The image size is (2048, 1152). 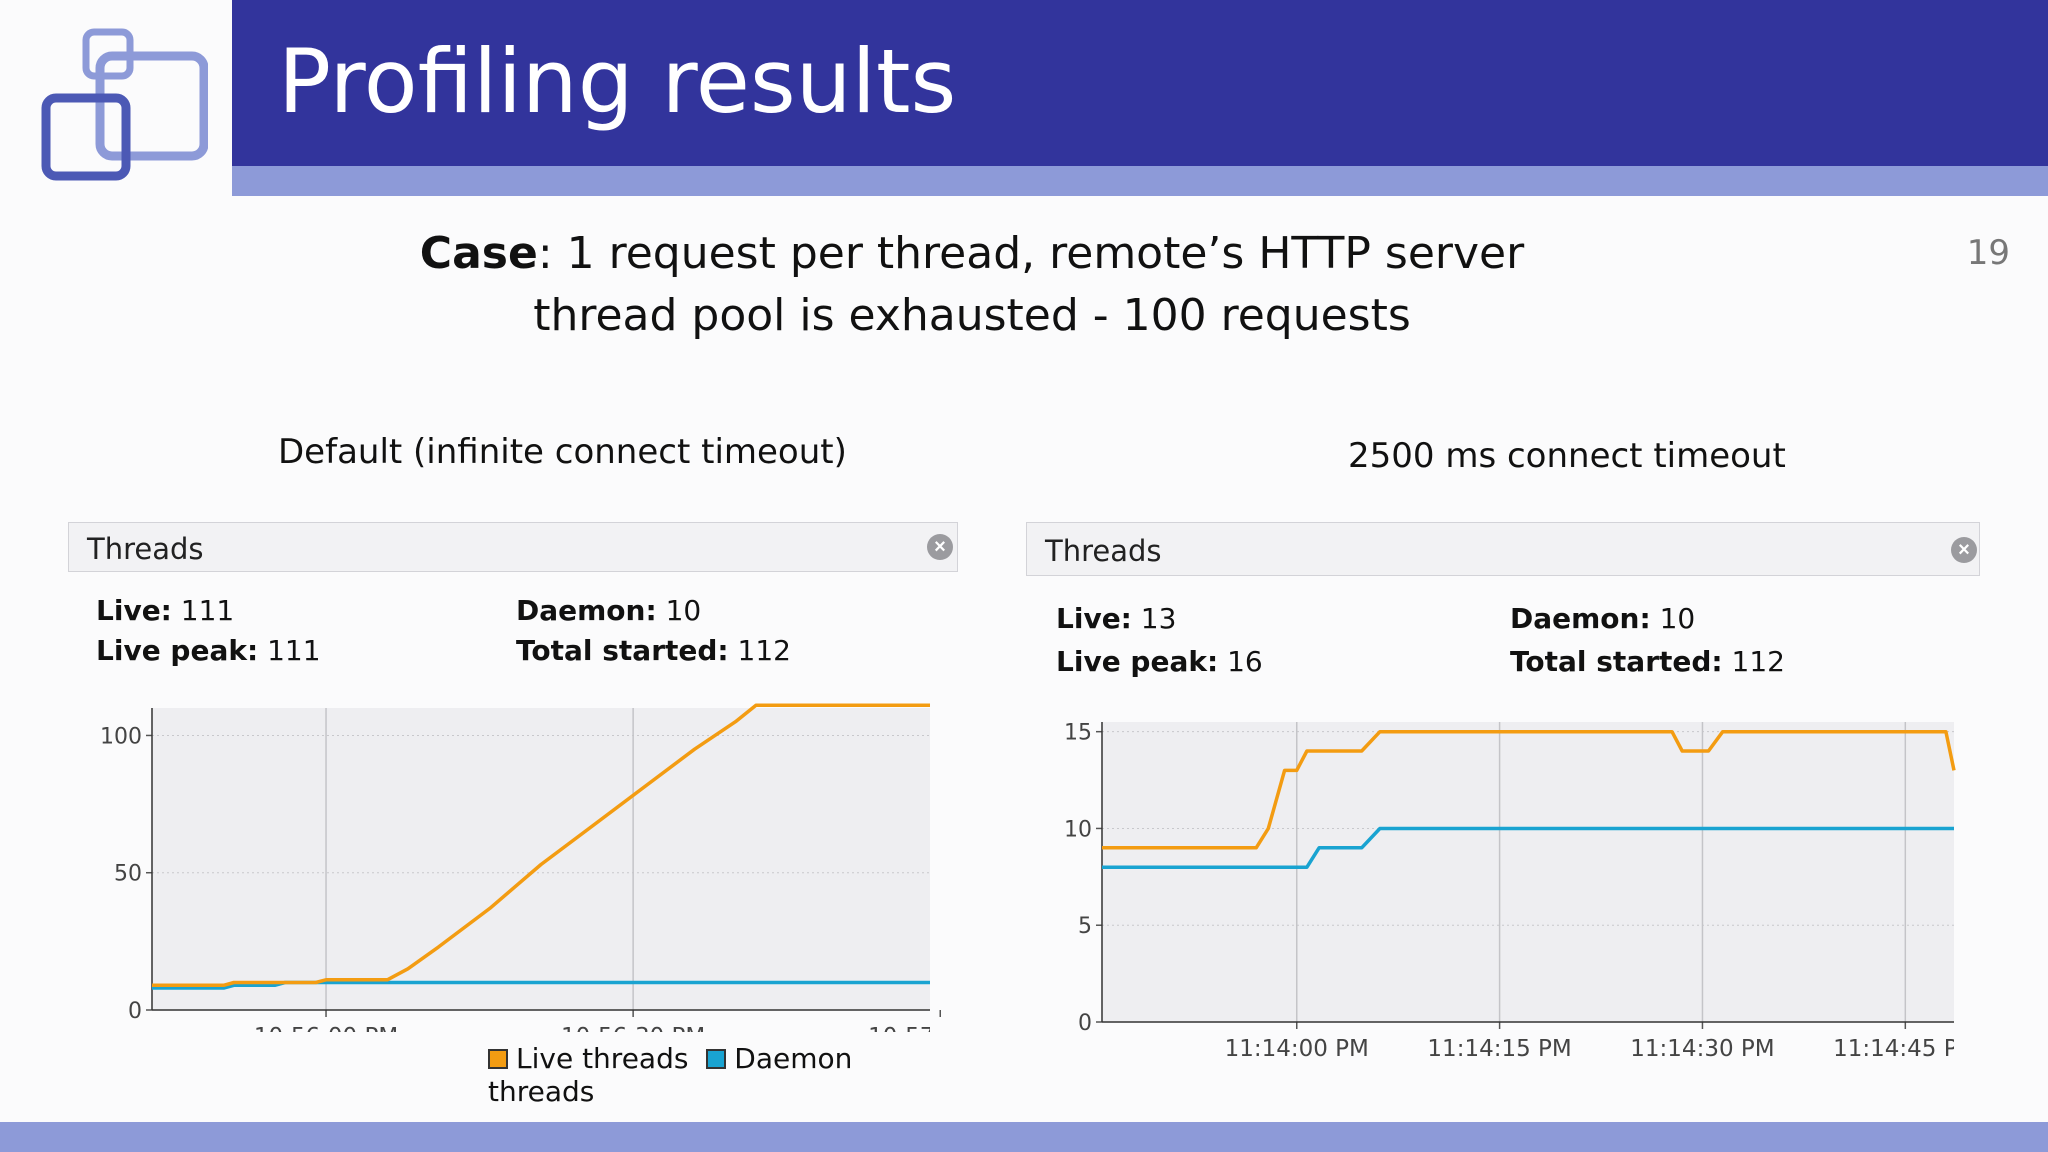 I want to click on case-line-2: thread pool is exhausted - 100 requests, so click(x=972, y=315).